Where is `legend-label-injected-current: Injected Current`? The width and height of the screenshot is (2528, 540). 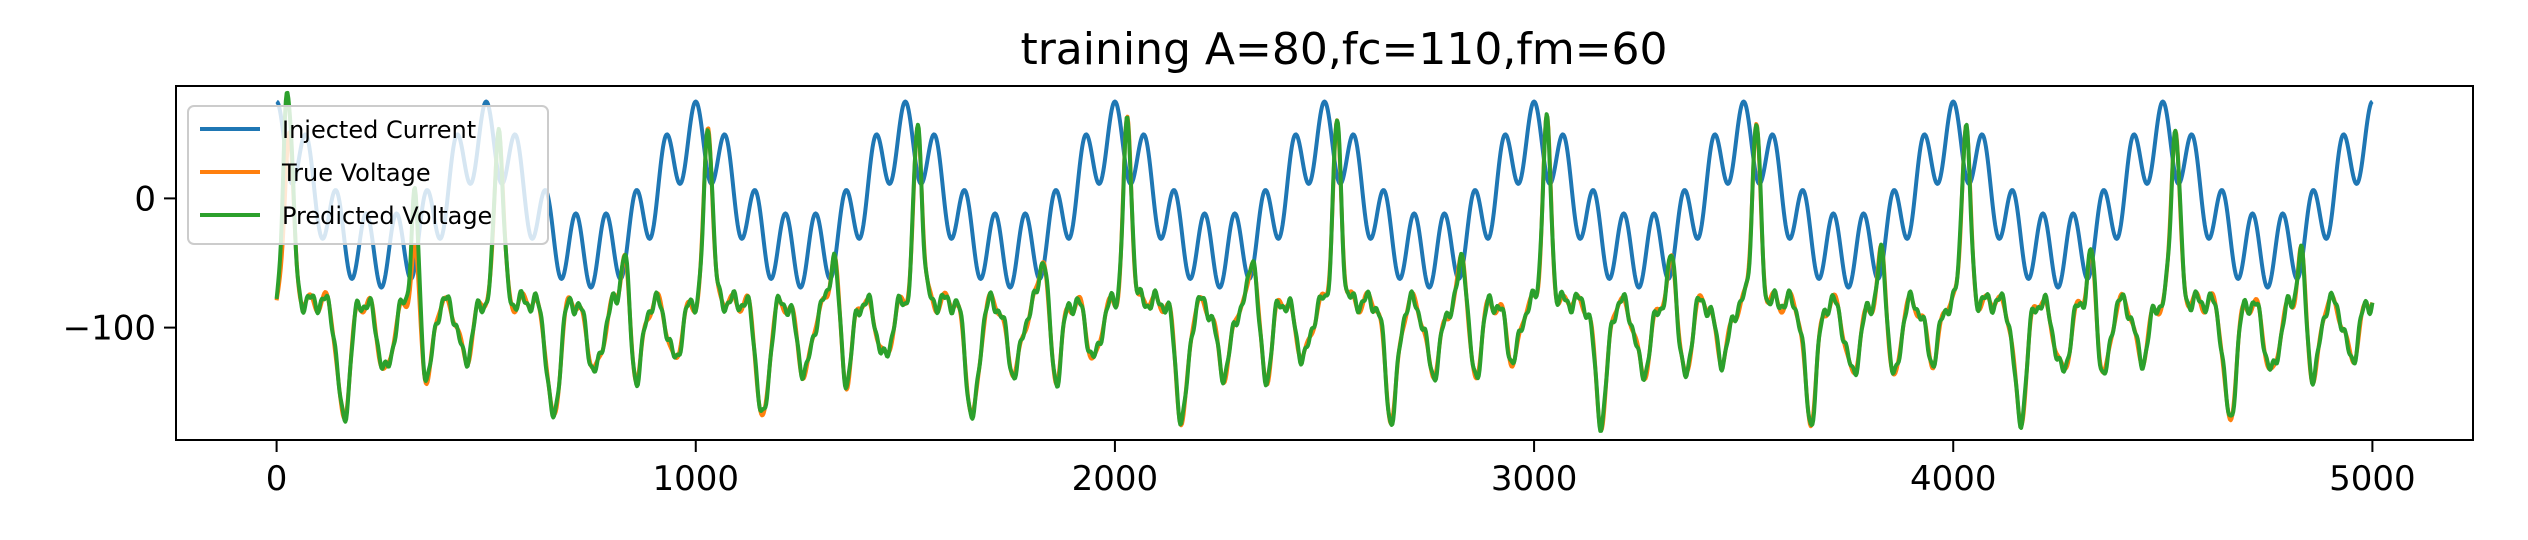 legend-label-injected-current: Injected Current is located at coordinates (379, 130).